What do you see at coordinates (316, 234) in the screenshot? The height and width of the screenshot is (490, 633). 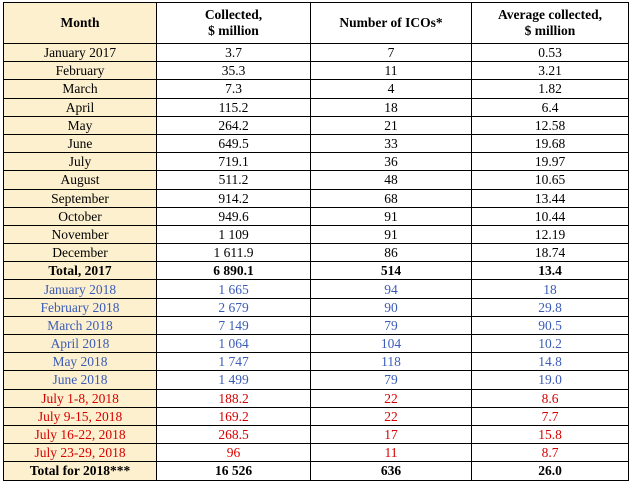 I see `table-row: November 1 109 91 12.19` at bounding box center [316, 234].